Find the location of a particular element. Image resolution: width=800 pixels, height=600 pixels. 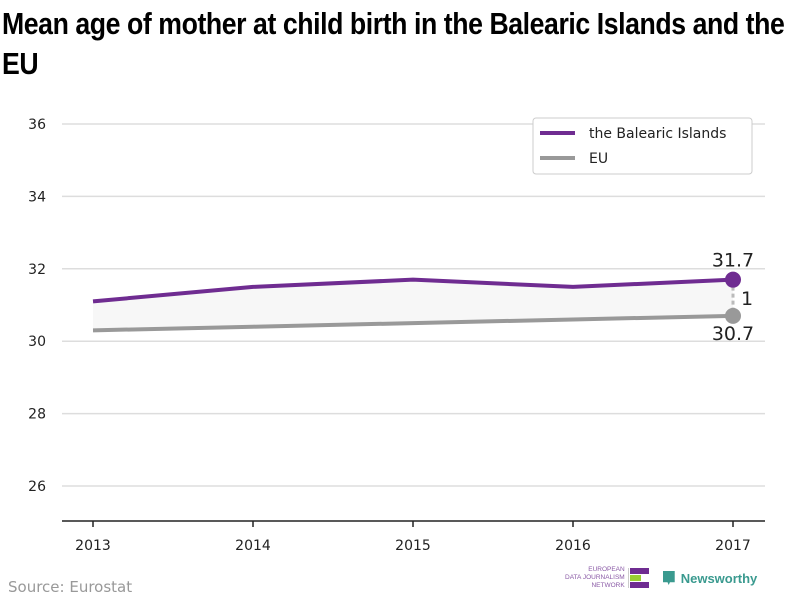

ejn-line: DATA JOURNALISM is located at coordinates (595, 577).